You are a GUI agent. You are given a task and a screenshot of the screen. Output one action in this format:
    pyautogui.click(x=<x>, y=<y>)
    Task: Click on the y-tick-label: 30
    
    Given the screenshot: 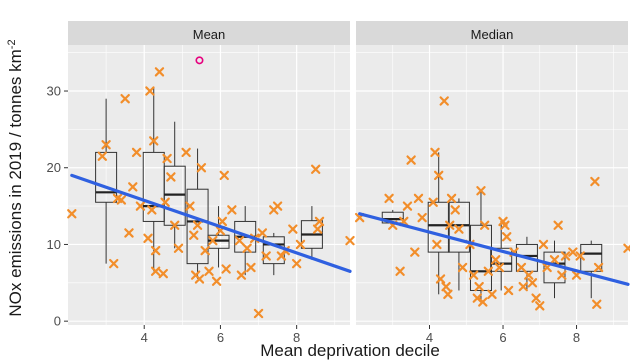 What is the action you would take?
    pyautogui.click(x=54, y=91)
    